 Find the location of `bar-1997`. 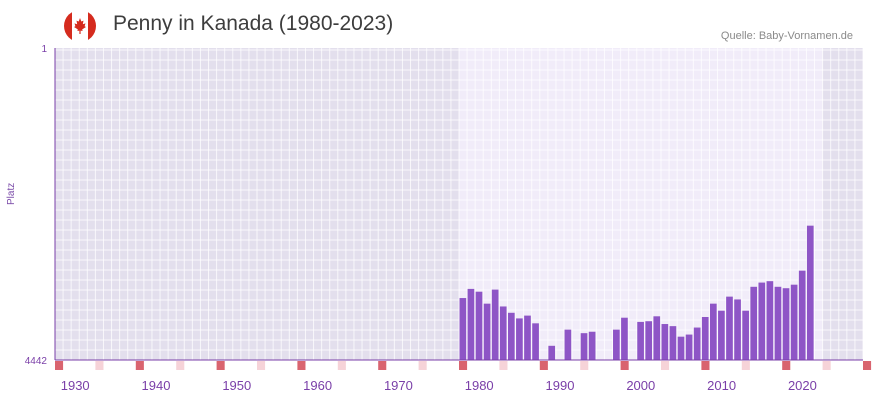

bar-1997 is located at coordinates (616, 344).